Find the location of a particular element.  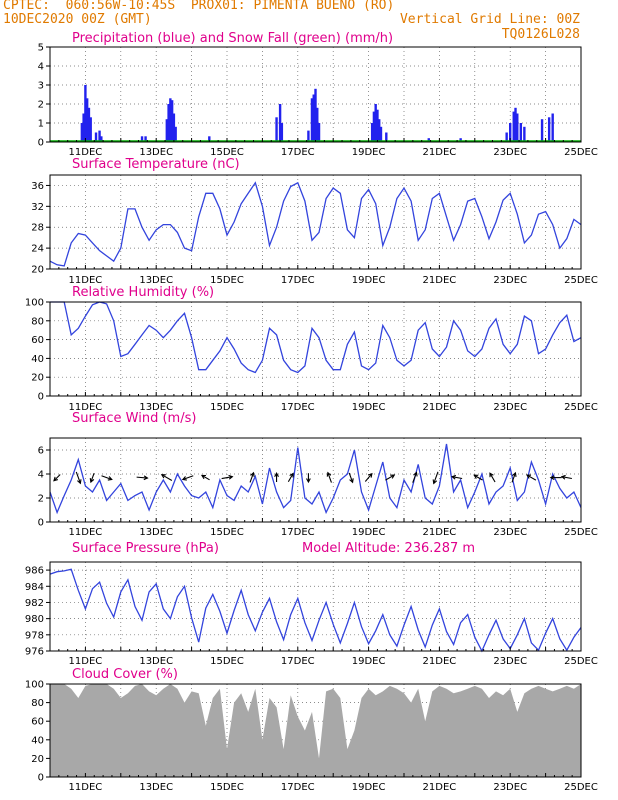

y-tick-label: 1 is located at coordinates (41, 124).